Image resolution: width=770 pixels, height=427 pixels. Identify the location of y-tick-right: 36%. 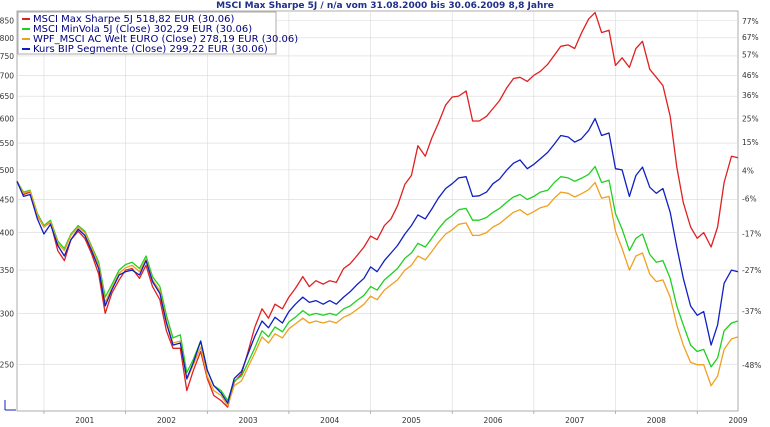
(750, 95).